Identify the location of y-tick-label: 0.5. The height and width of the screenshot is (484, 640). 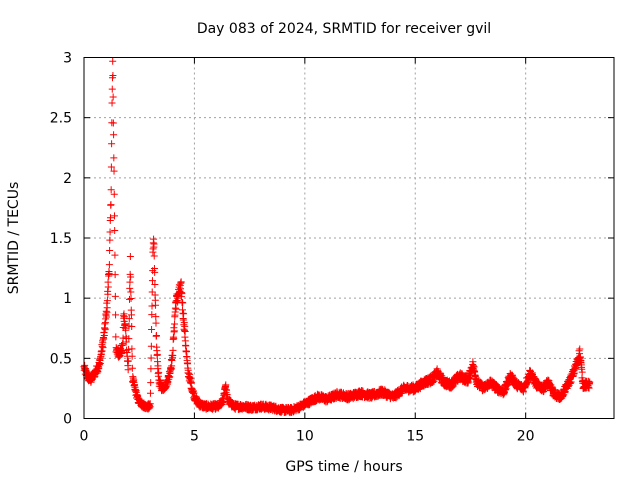
(61, 359).